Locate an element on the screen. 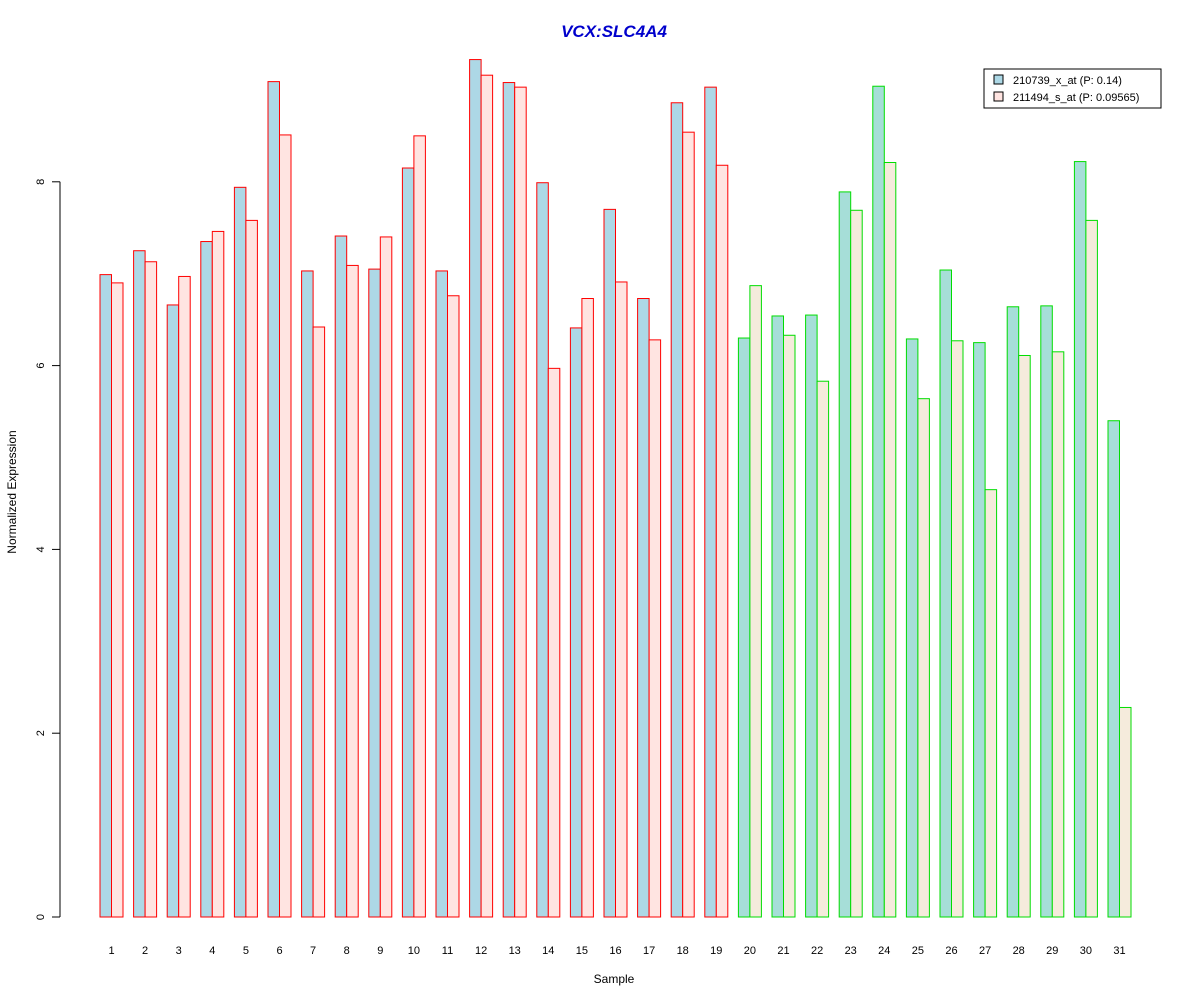 This screenshot has width=1200, height=1005. x-tick-label: 9 is located at coordinates (380, 951).